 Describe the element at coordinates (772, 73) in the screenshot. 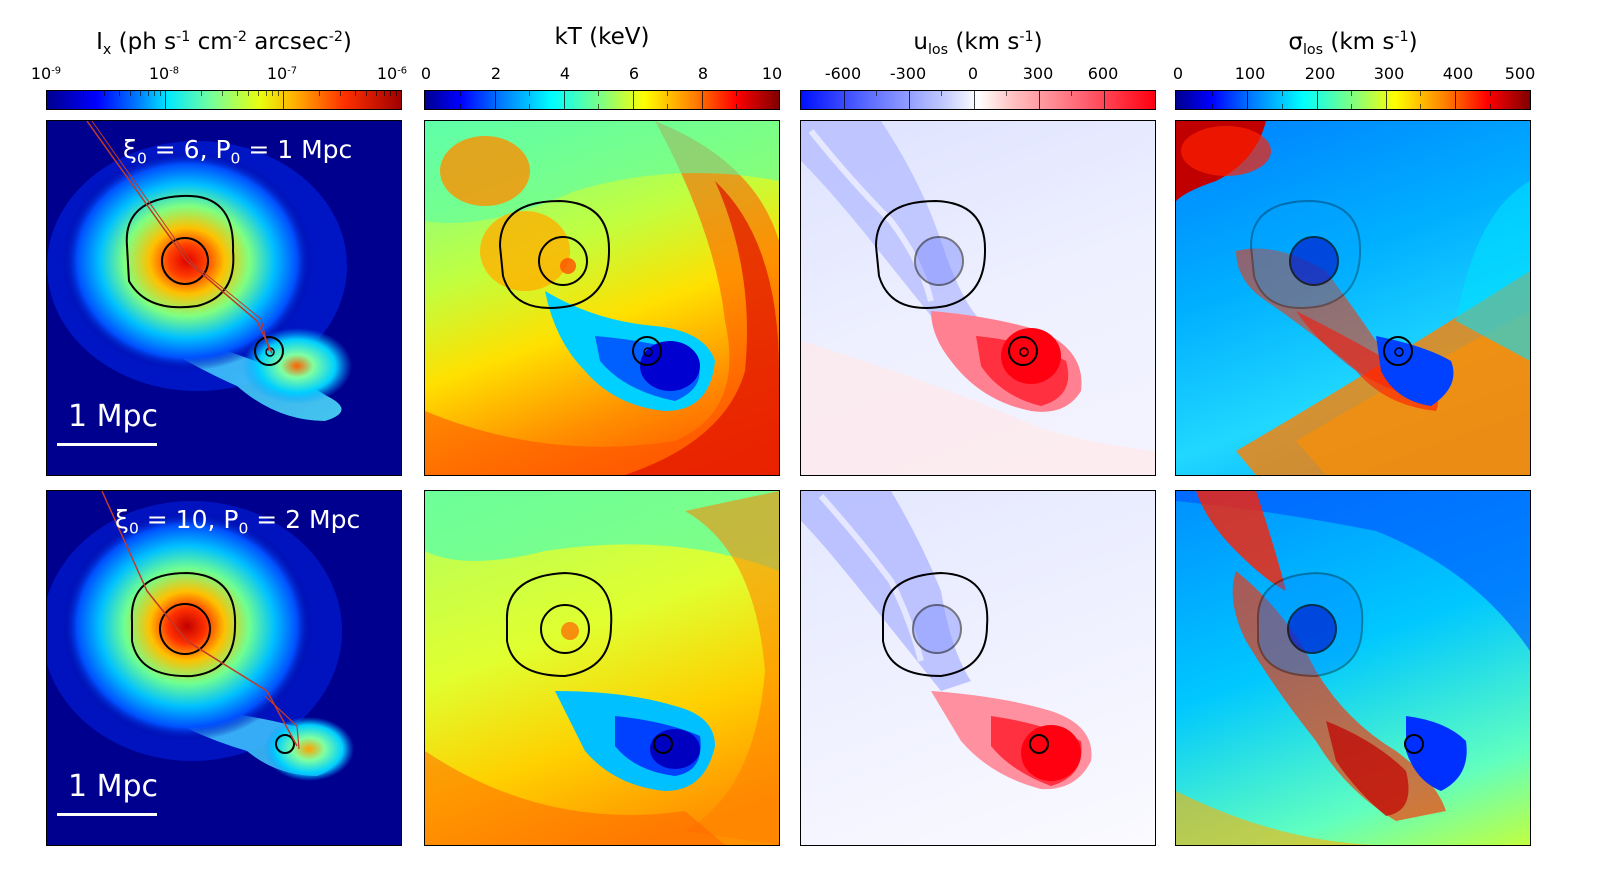

I see `colorbar-tick-label: 10` at that location.